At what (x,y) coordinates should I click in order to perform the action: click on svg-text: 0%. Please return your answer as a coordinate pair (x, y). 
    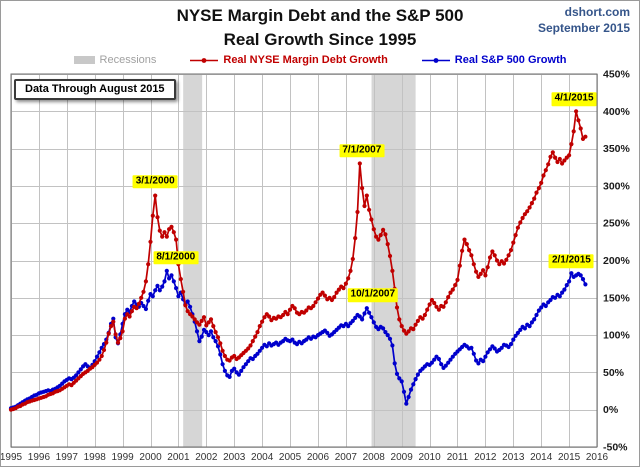
    Looking at the image, I should click on (611, 410).